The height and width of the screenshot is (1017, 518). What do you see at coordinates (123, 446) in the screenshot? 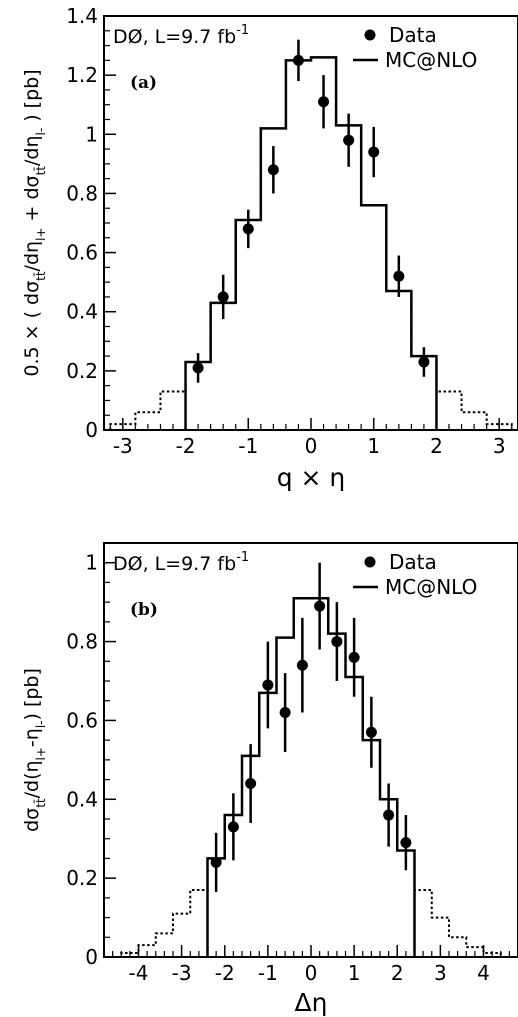
I see `x-tick-label-a: -3` at bounding box center [123, 446].